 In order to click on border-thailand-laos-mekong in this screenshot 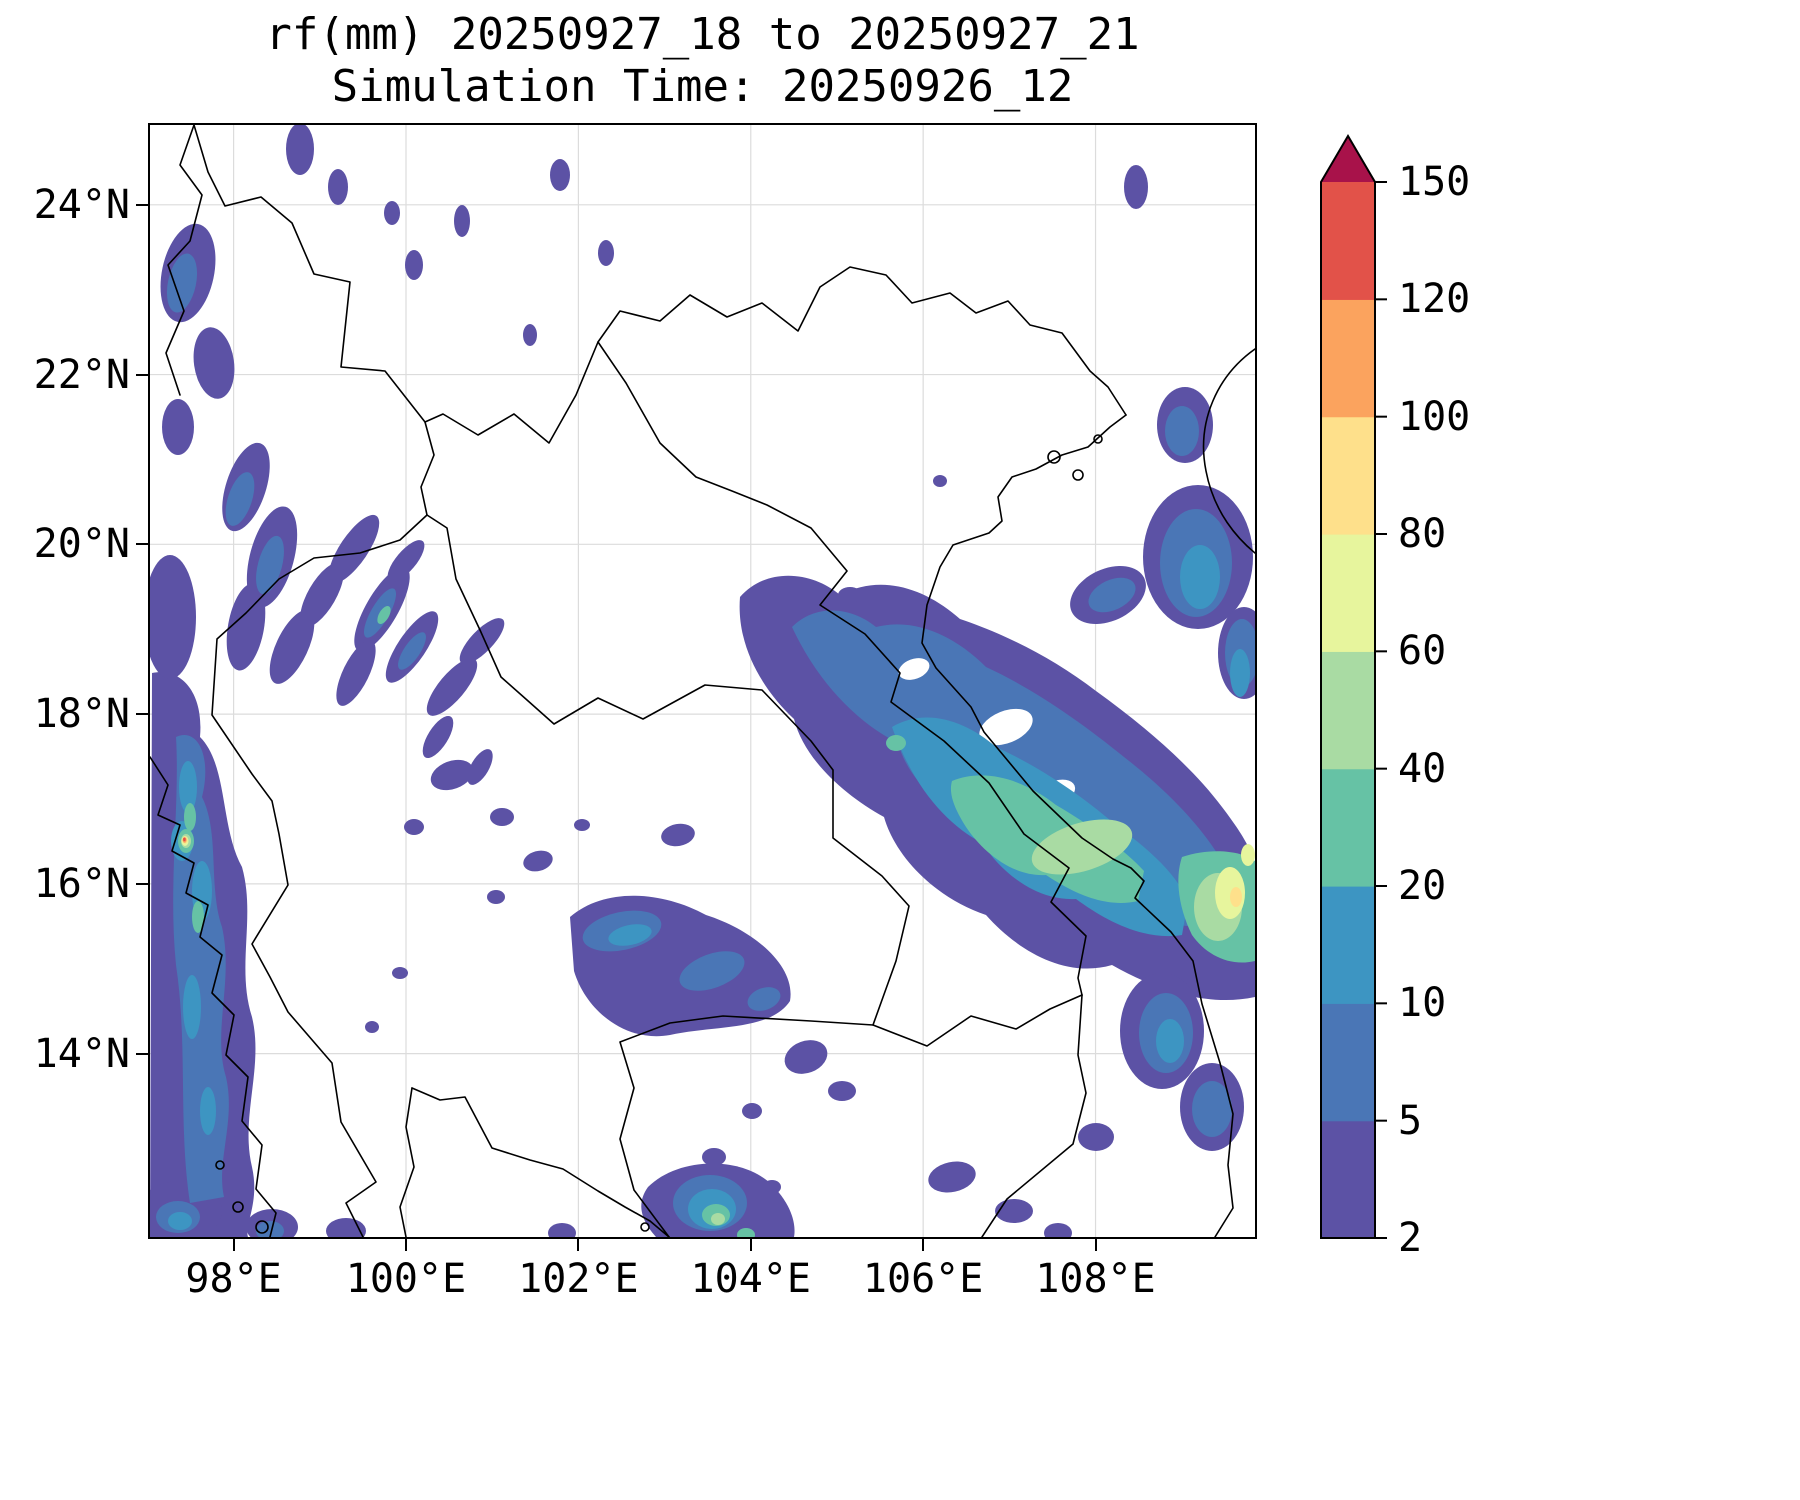, I will do `click(668, 770)`.